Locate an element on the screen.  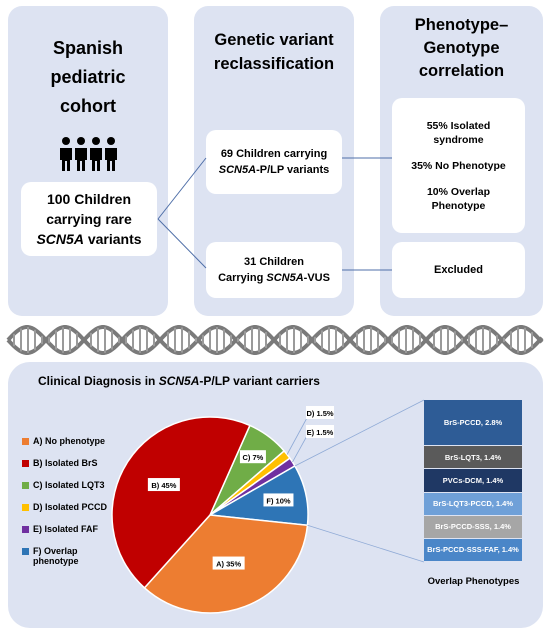
plp-box-line-1: 69 Children carrying is located at coordinates (274, 154).